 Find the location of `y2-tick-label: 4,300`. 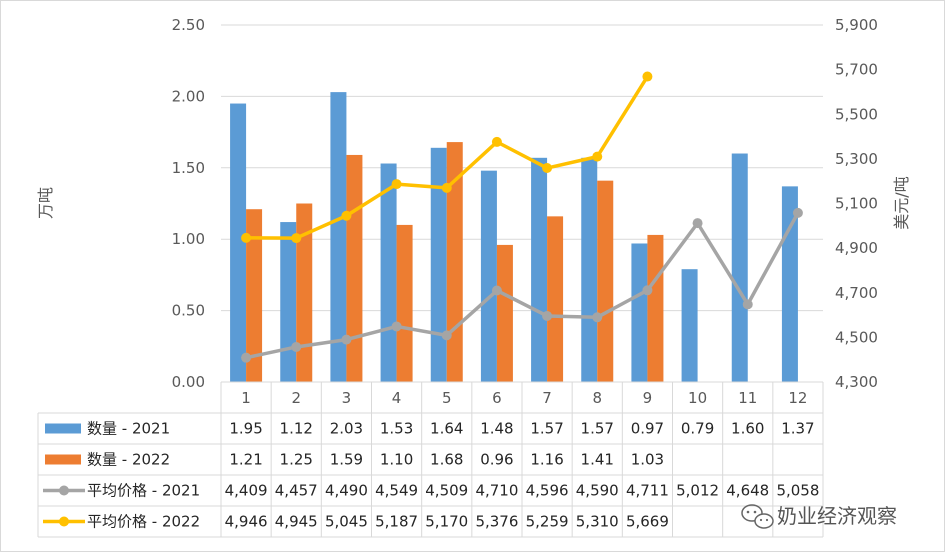

y2-tick-label: 4,300 is located at coordinates (856, 382).